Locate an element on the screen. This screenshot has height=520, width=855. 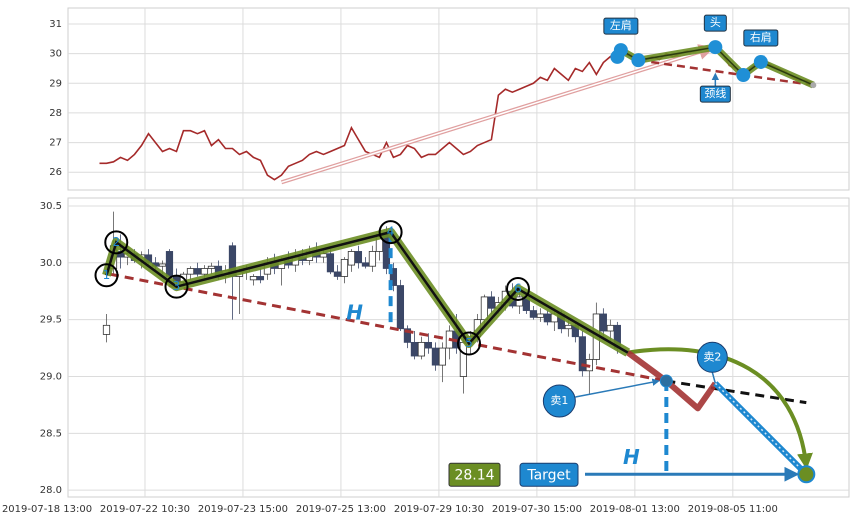
projection-curve is located at coordinates (720, 408).